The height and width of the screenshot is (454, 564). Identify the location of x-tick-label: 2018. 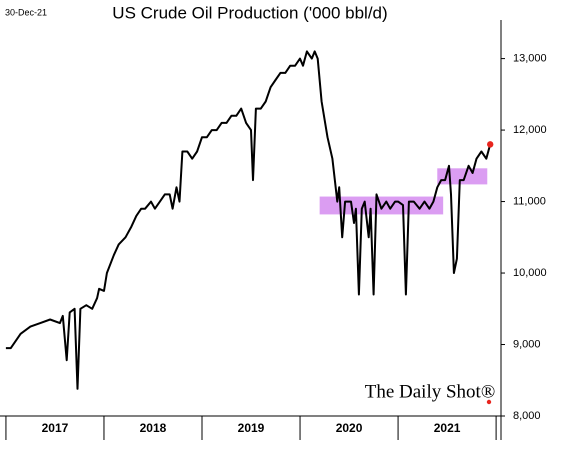
(153, 428).